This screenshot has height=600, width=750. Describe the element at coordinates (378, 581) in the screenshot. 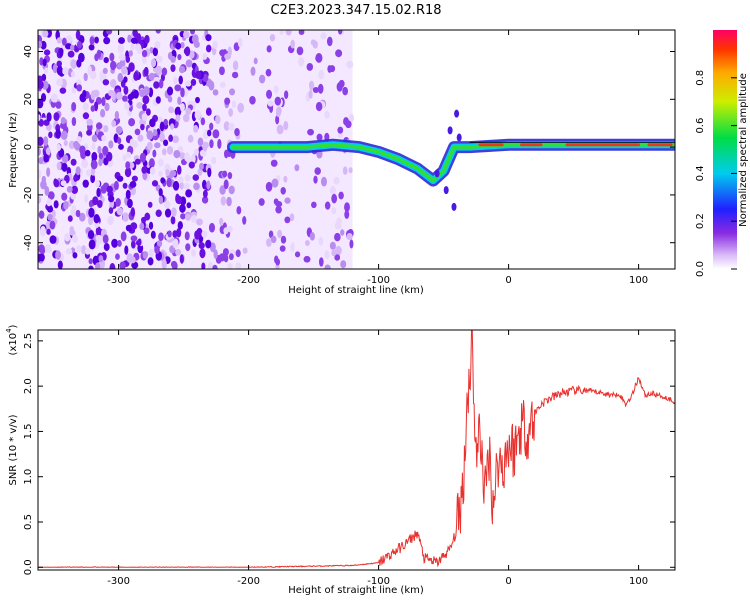

I see `x-tick-label: -100` at that location.